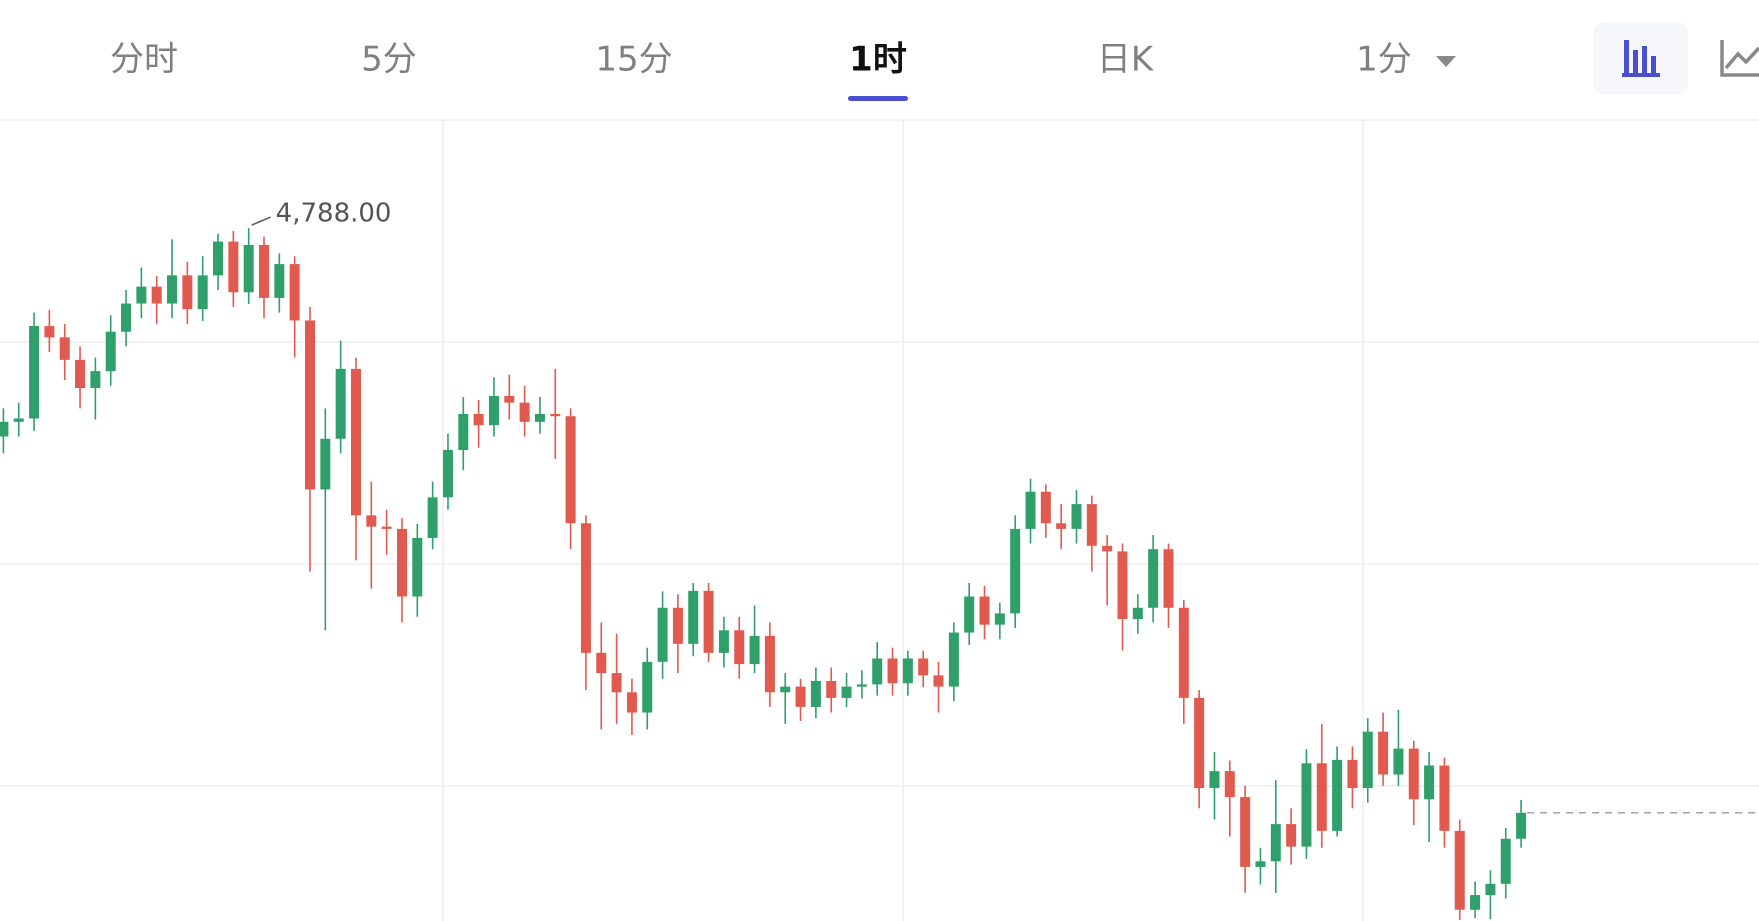 Image resolution: width=1759 pixels, height=921 pixels. What do you see at coordinates (633, 60) in the screenshot?
I see `tab: 15分` at bounding box center [633, 60].